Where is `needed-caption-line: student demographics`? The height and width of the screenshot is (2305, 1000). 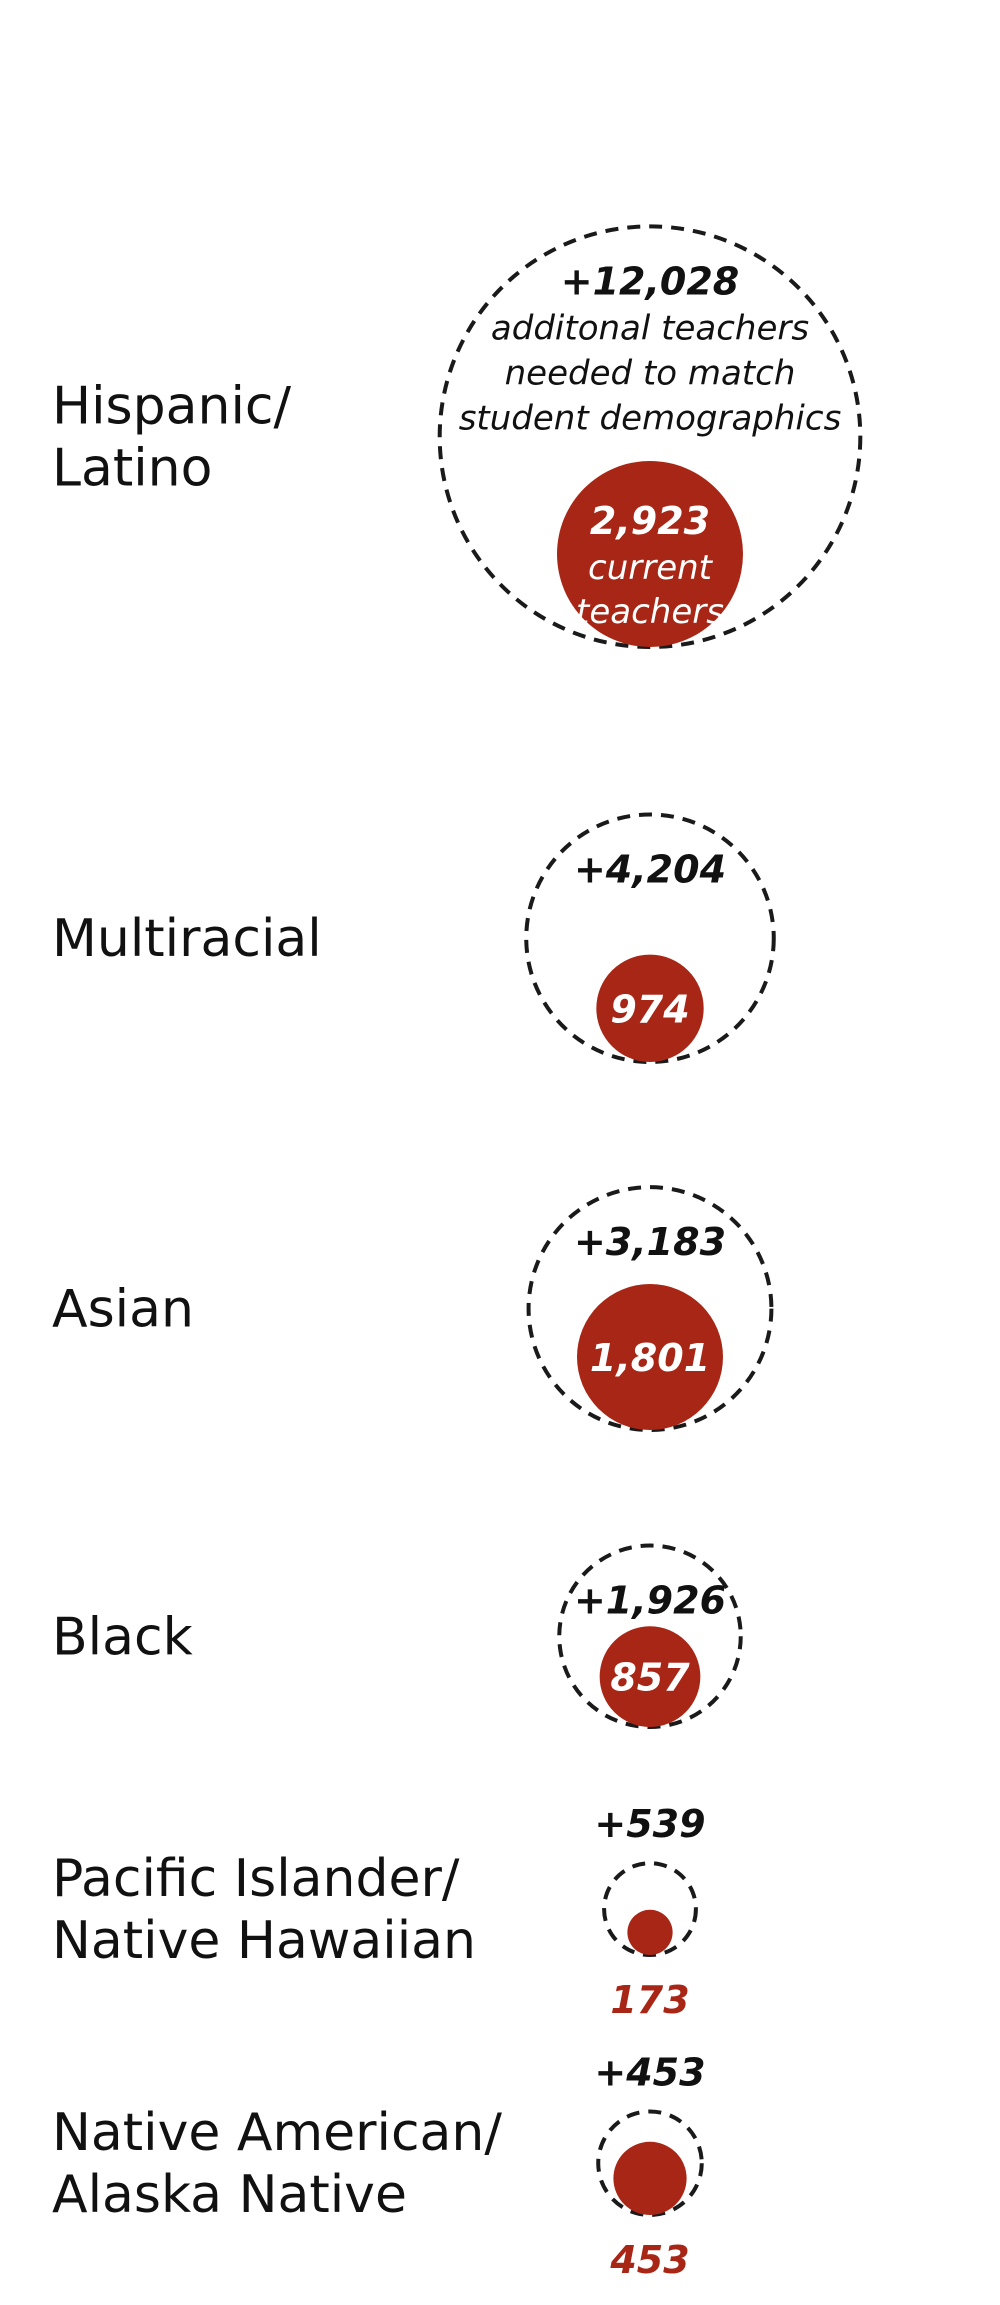 needed-caption-line: student demographics is located at coordinates (650, 418).